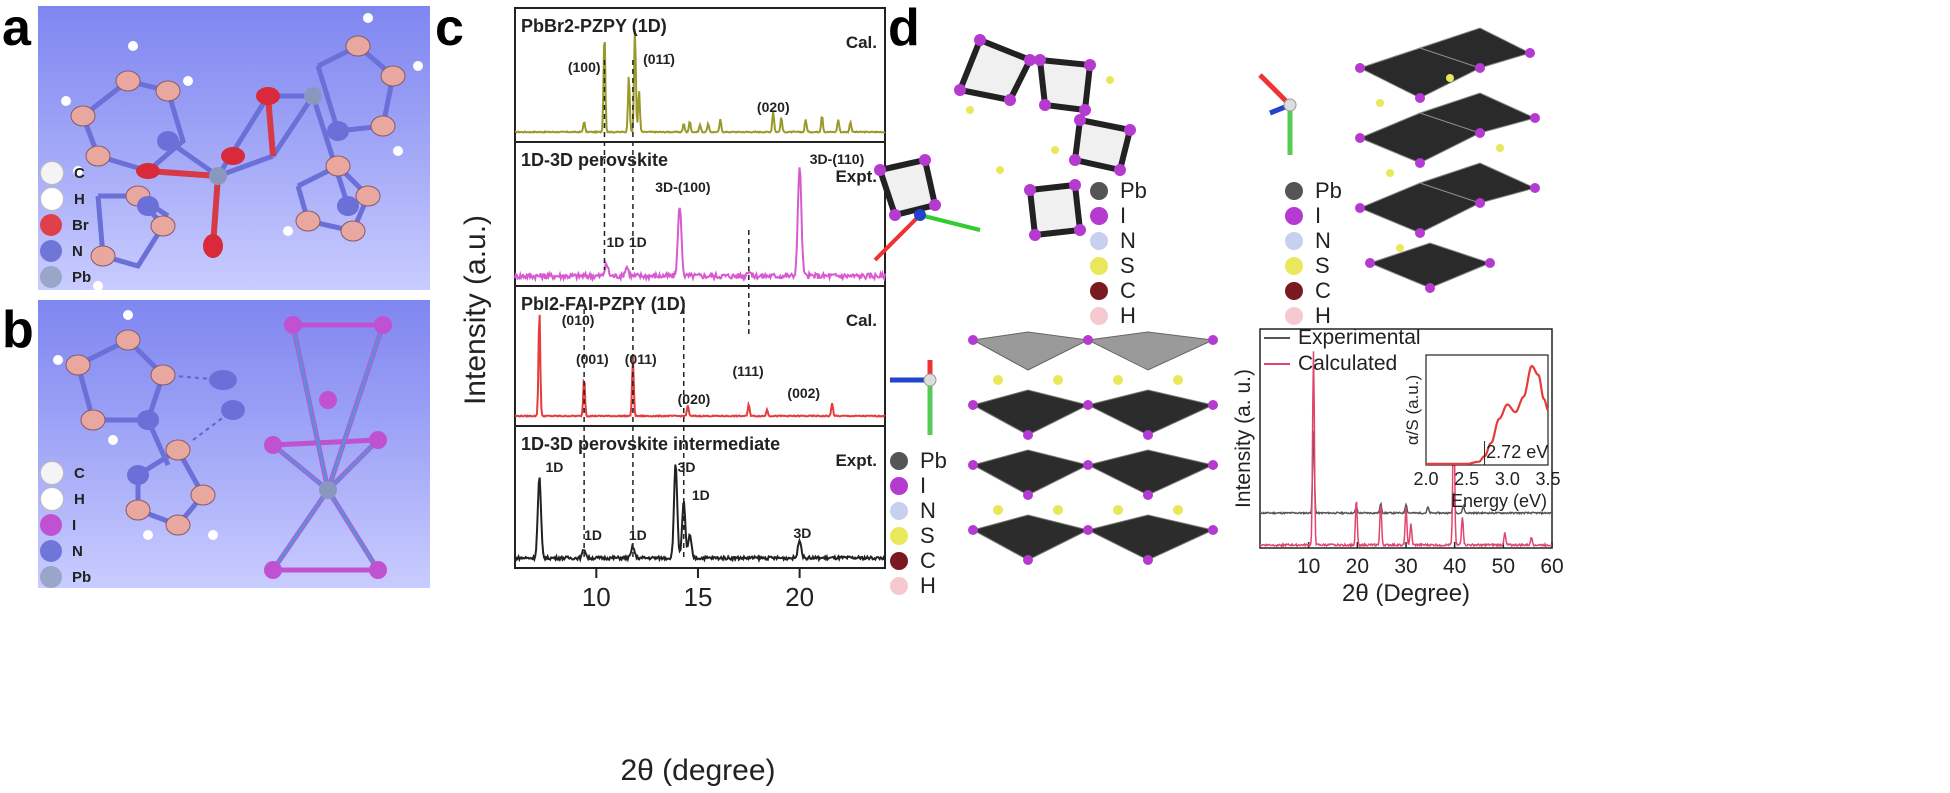 The image size is (1950, 793). I want to click on x-axis-label: 2θ (Degree), so click(1406, 593).